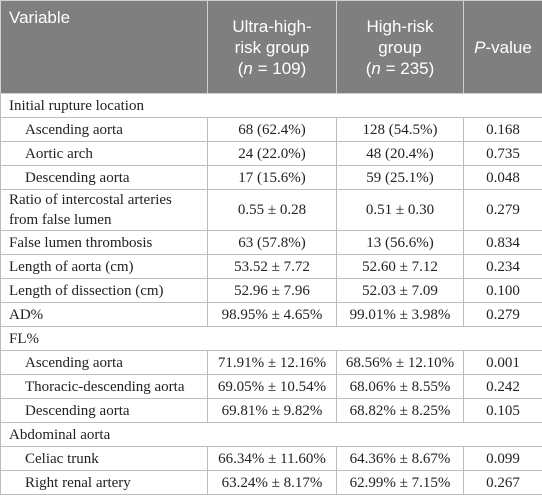 This screenshot has height=503, width=542. I want to click on table-row: Aortic arch 24 (22.0%) 48 (20.4%) 0.735, so click(271, 153).